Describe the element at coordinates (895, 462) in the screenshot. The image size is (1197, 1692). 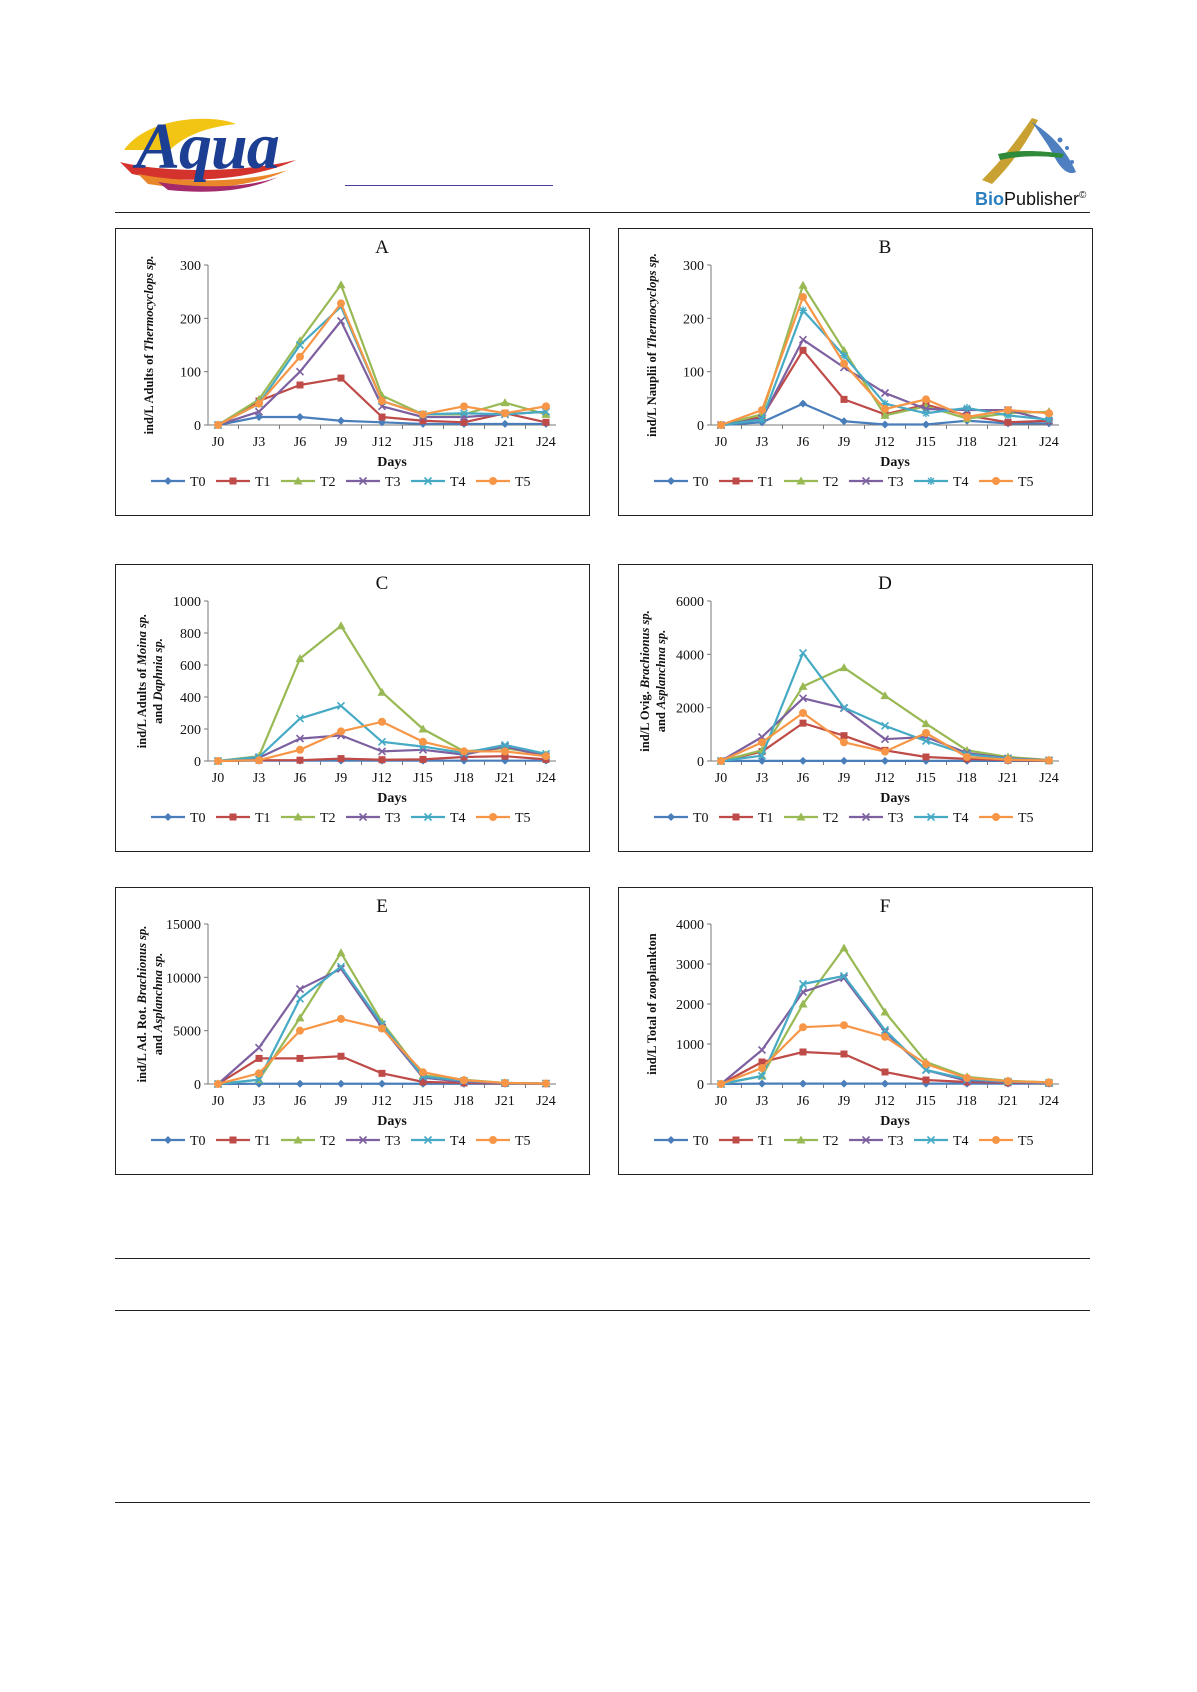
I see `x-axis-label: Days` at that location.